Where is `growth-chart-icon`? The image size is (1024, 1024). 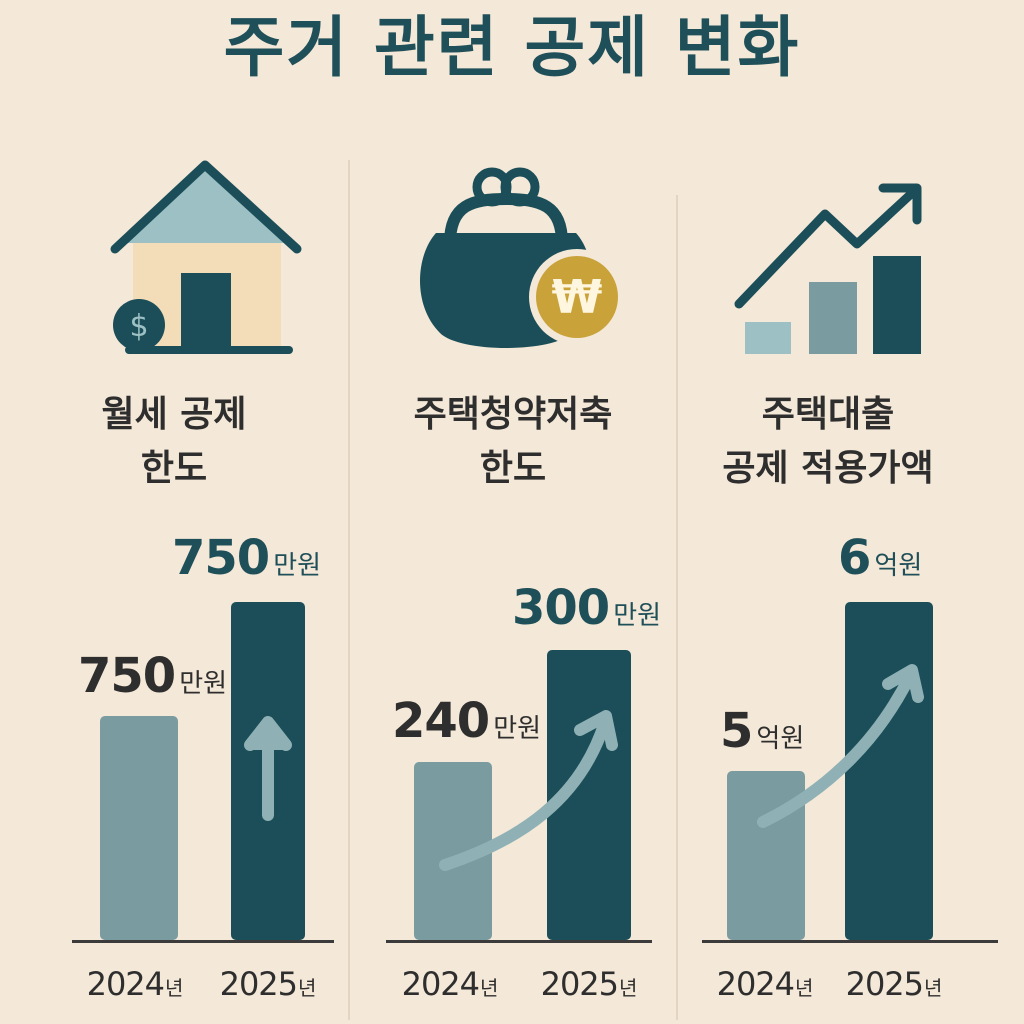
growth-chart-icon is located at coordinates (828, 268).